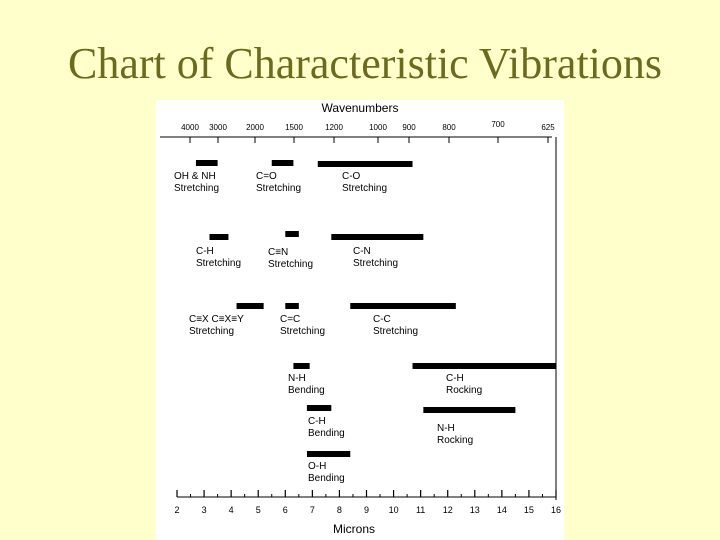 The width and height of the screenshot is (720, 540). Describe the element at coordinates (339, 510) in the screenshot. I see `micron-tick-label: 8` at that location.